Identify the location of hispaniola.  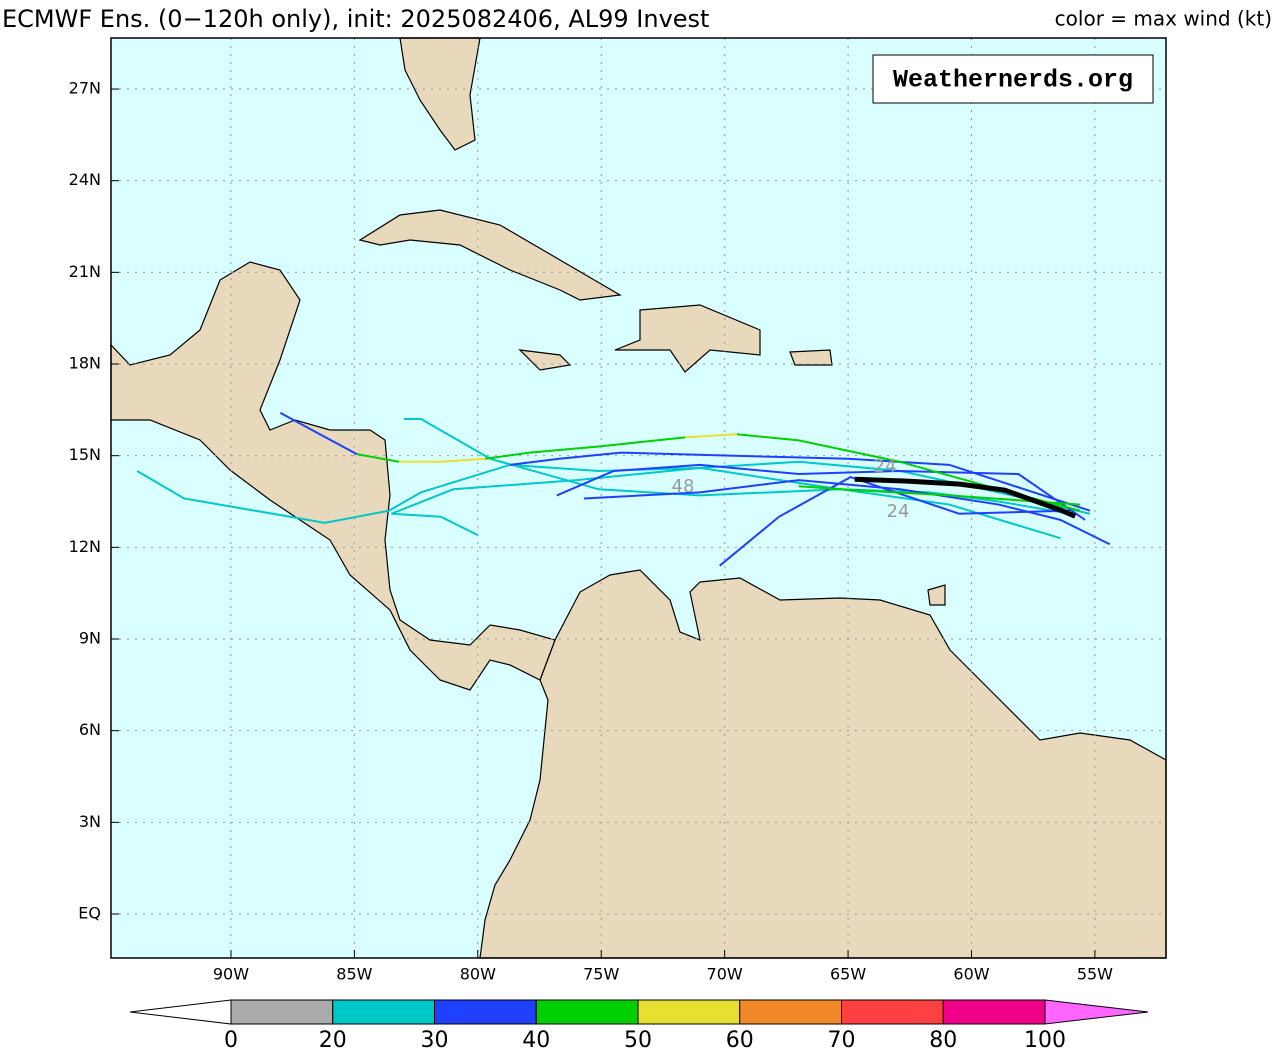
(687, 338).